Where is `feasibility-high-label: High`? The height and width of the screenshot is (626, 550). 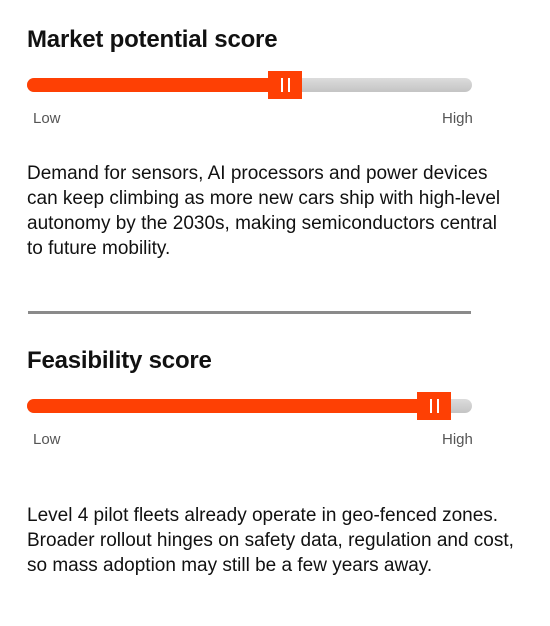 feasibility-high-label: High is located at coordinates (457, 439).